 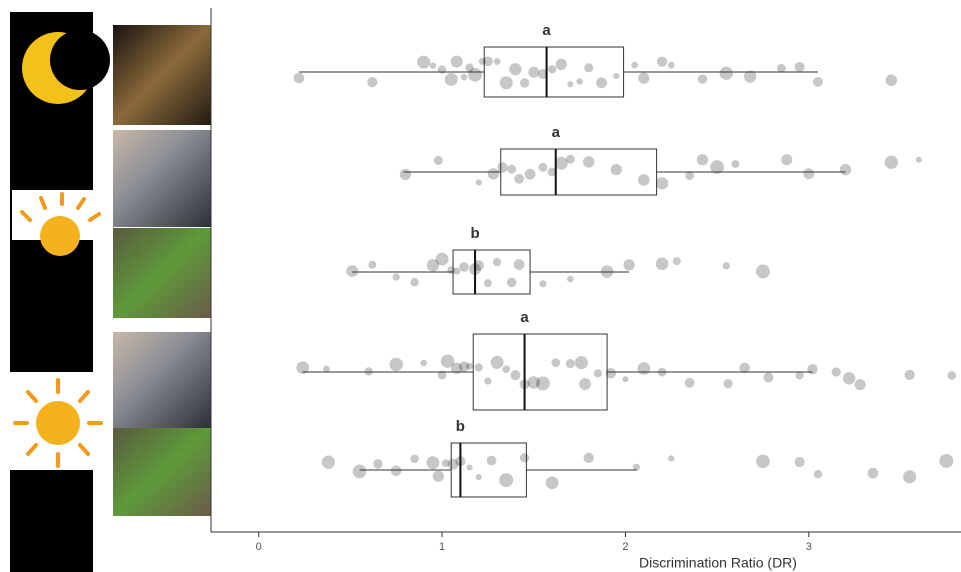 I want to click on x-tick-label: 0, so click(x=259, y=547).